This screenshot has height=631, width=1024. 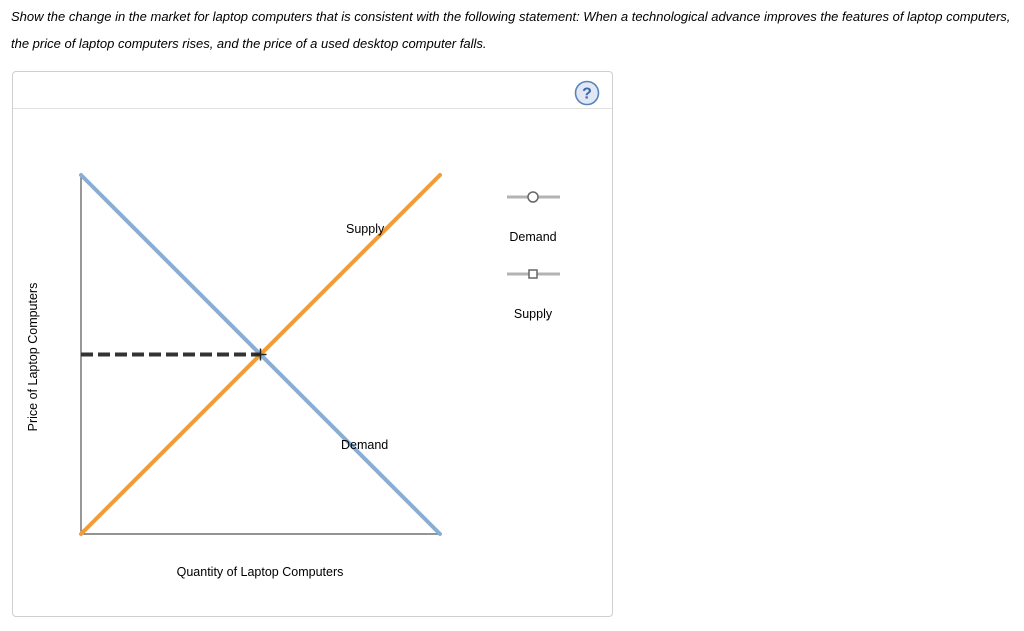 I want to click on demand-curve-label: Demand, so click(x=364, y=445).